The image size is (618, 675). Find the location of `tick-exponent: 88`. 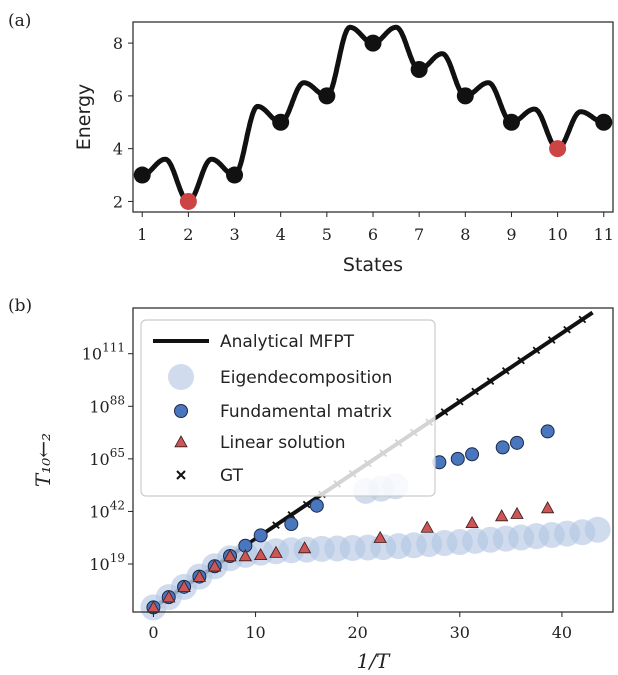

tick-exponent: 88 is located at coordinates (117, 400).